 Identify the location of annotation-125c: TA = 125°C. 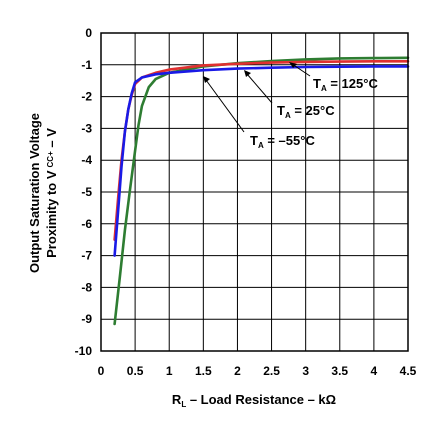
(345, 84).